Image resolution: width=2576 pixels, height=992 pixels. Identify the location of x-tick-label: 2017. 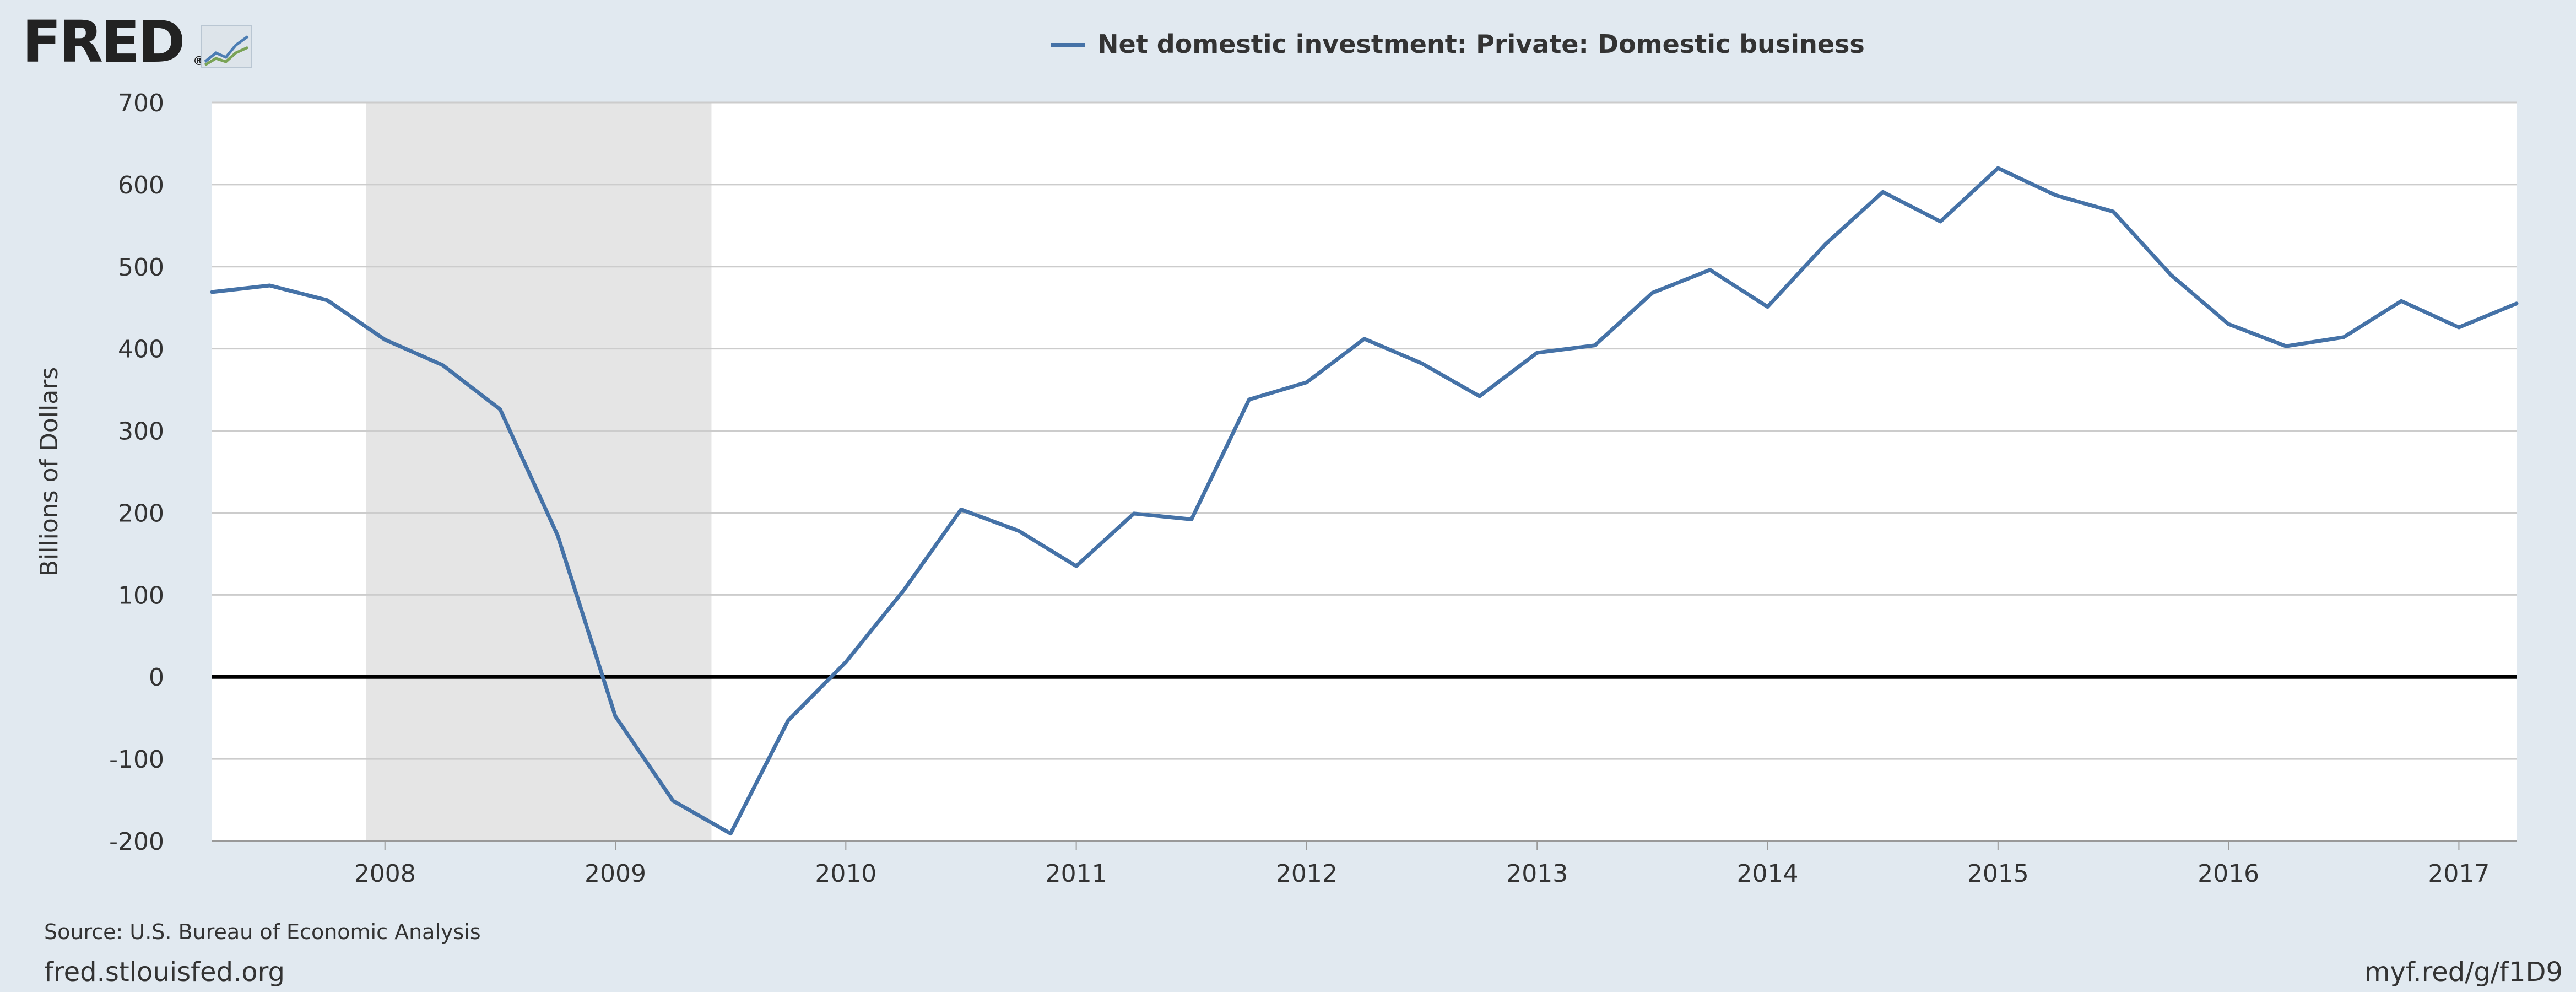
(2459, 874).